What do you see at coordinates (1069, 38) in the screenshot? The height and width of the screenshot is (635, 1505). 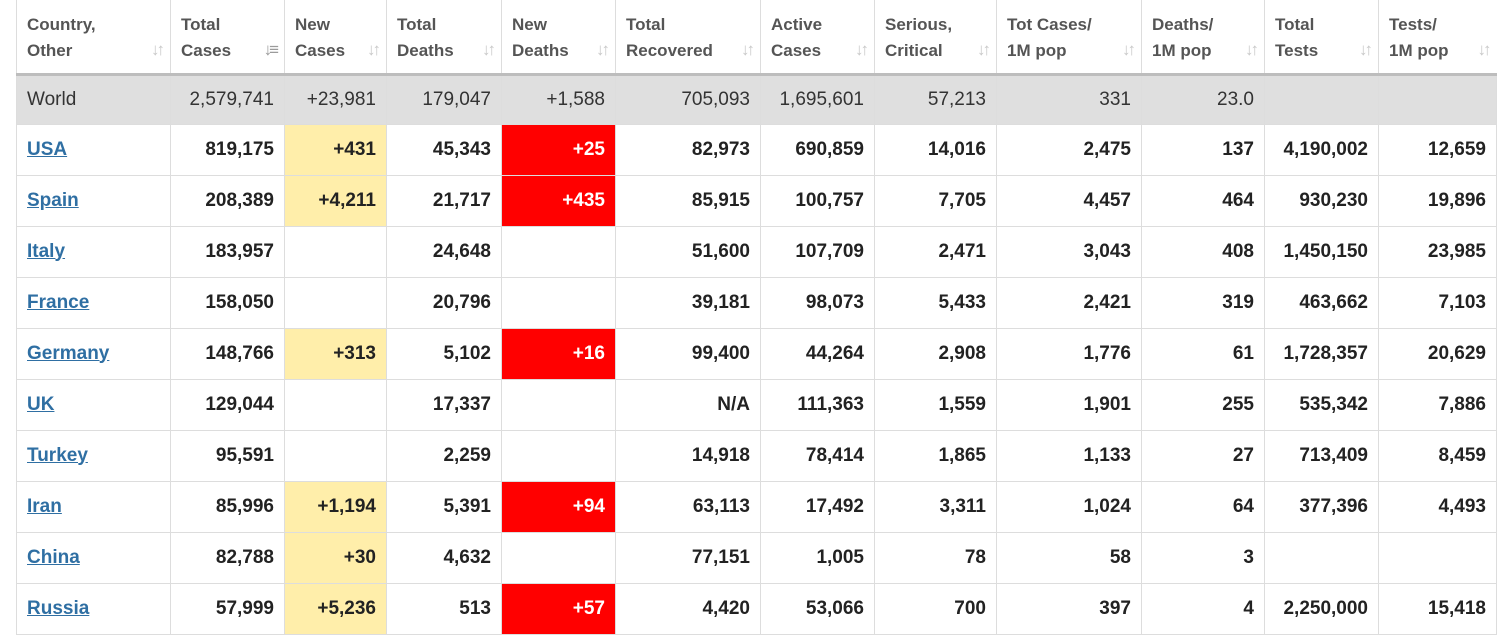 I see `column-header-8: Tot Cases/1M pop ↓↑` at bounding box center [1069, 38].